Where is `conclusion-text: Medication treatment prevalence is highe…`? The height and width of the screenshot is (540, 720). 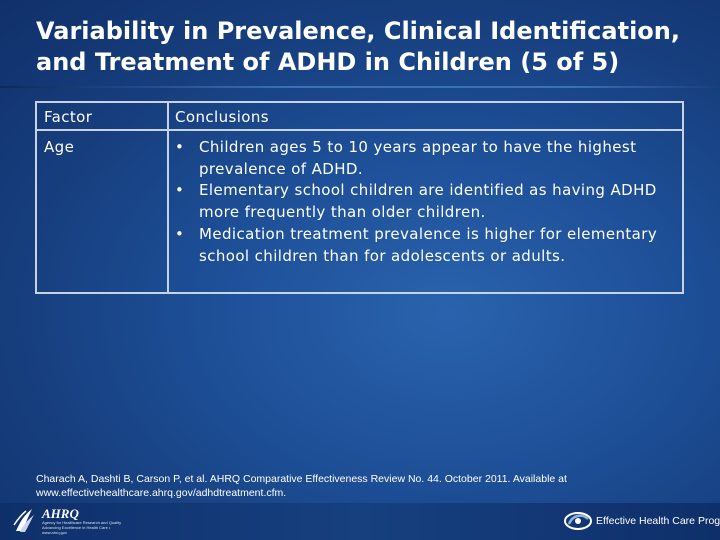 conclusion-text: Medication treatment prevalence is highe… is located at coordinates (428, 244).